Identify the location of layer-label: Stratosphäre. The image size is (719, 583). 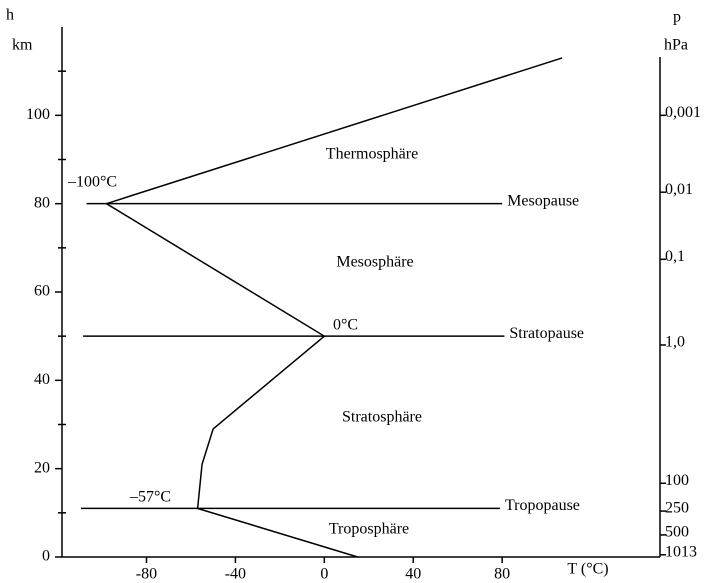
(382, 417).